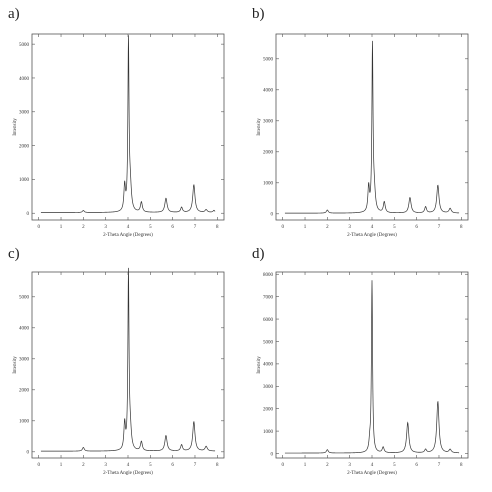 The height and width of the screenshot is (492, 492). I want to click on panel-label-a: a), so click(14, 14).